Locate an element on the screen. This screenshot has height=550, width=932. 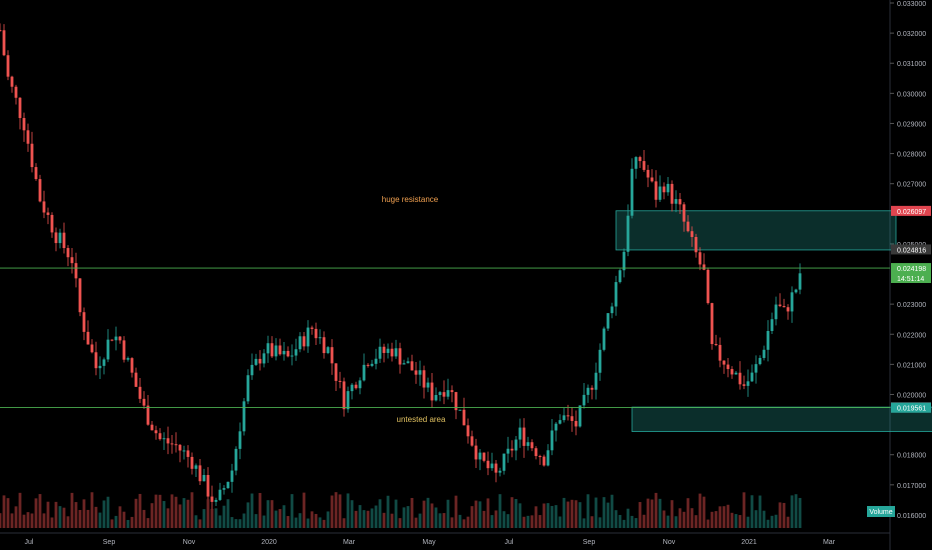
price-badge-label: 0.024816 is located at coordinates (911, 250).